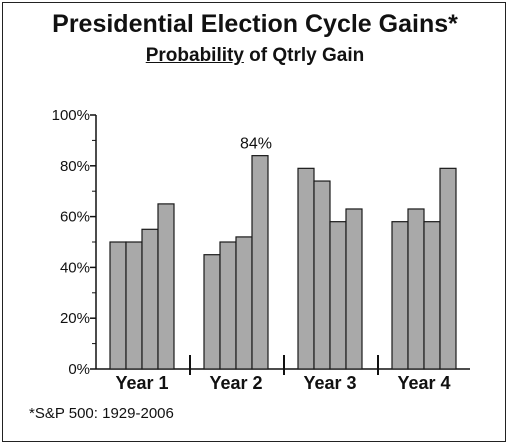 The height and width of the screenshot is (442, 510). Describe the element at coordinates (101, 413) in the screenshot. I see `footnote: *S&P 500: 1929-2006` at that location.